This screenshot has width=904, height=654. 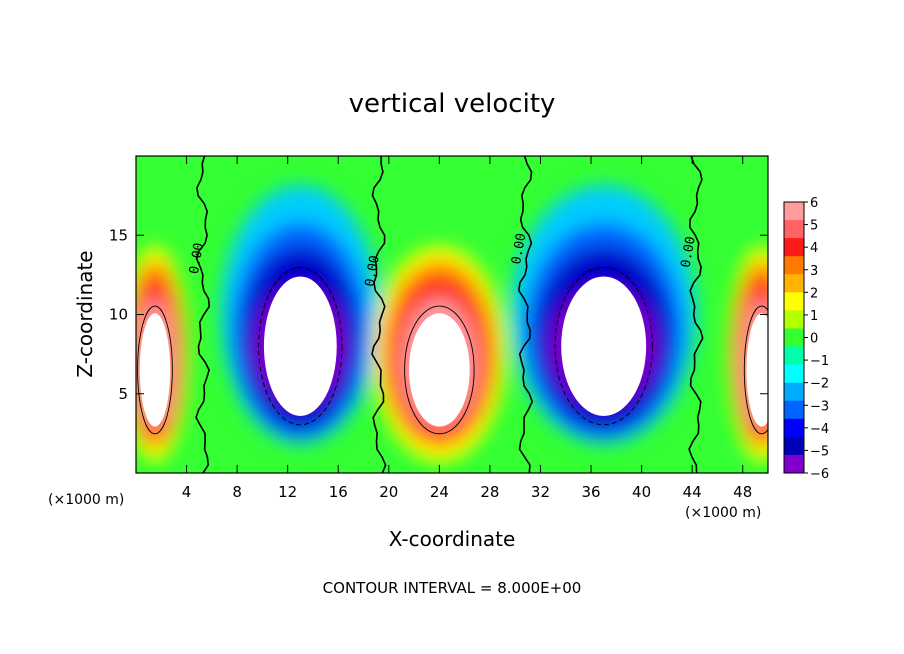 I want to click on colorbar-label: 6, so click(x=814, y=203).